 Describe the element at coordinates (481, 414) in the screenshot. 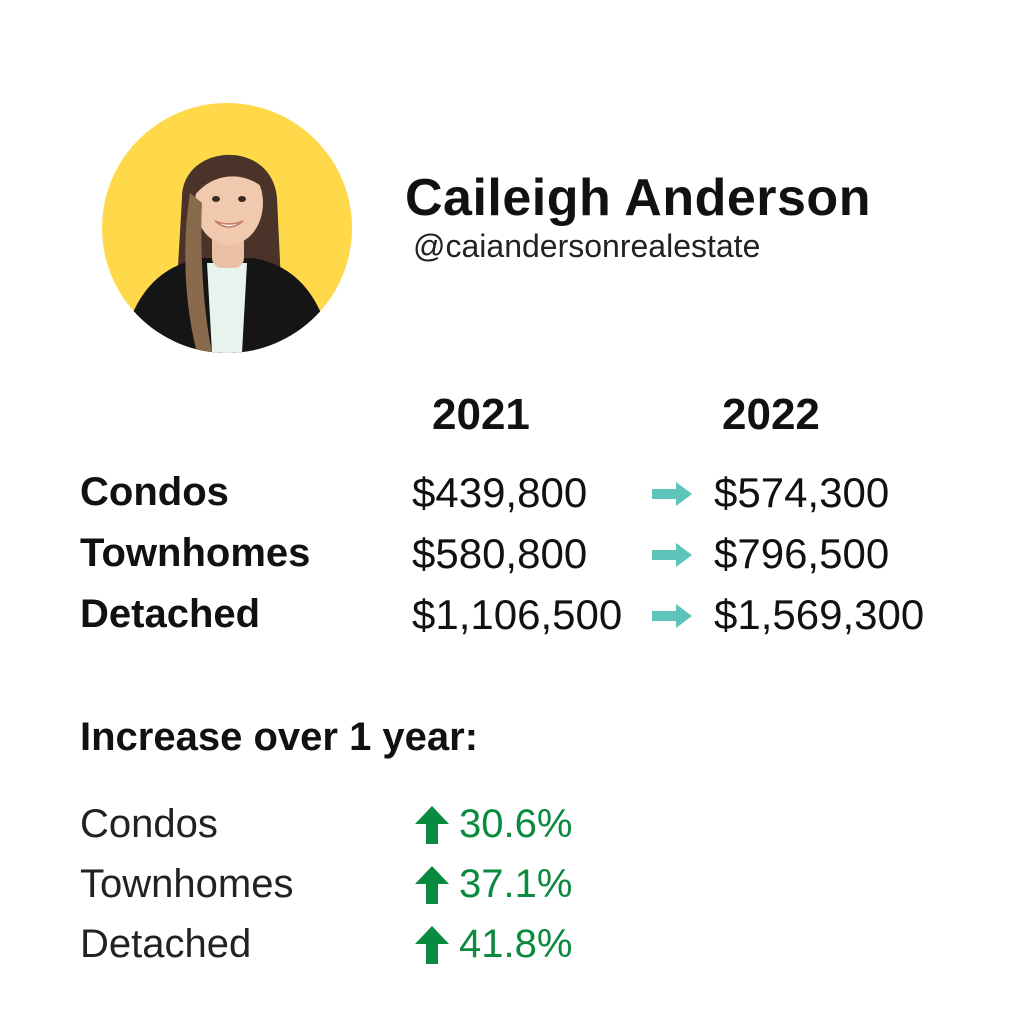

I see `year-from-header: 2021` at that location.